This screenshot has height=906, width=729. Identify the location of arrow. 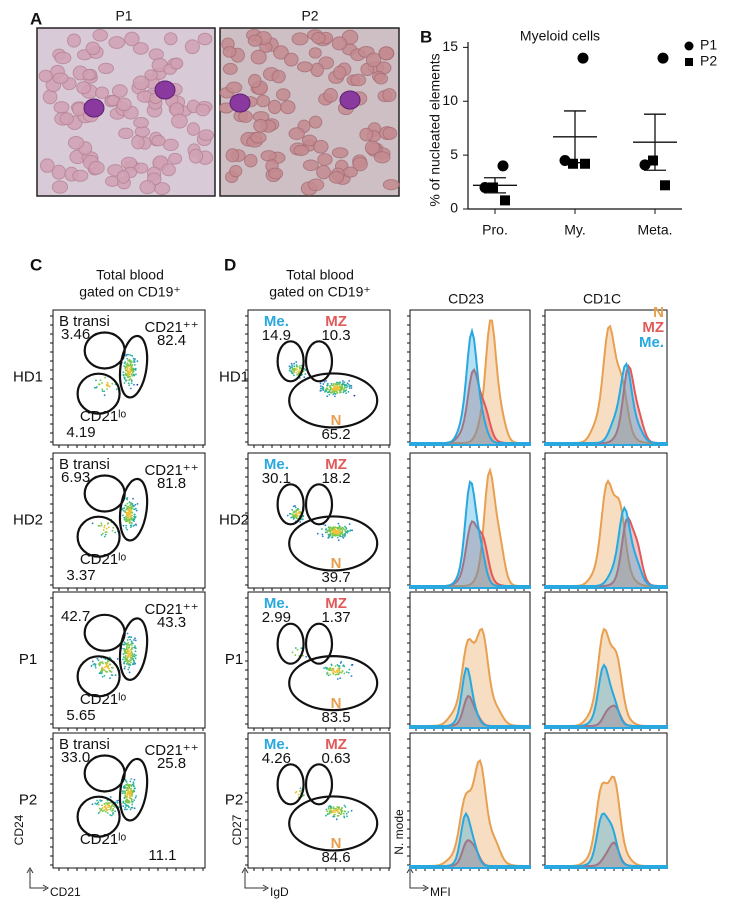
(417, 879).